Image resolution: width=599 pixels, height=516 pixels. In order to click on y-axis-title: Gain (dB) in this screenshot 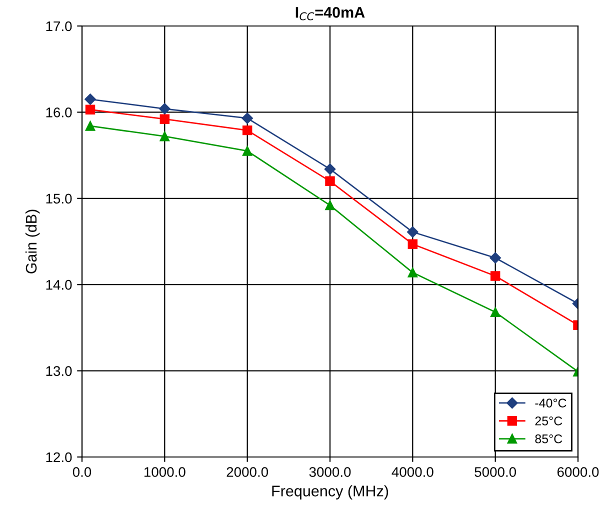, I will do `click(32, 242)`.